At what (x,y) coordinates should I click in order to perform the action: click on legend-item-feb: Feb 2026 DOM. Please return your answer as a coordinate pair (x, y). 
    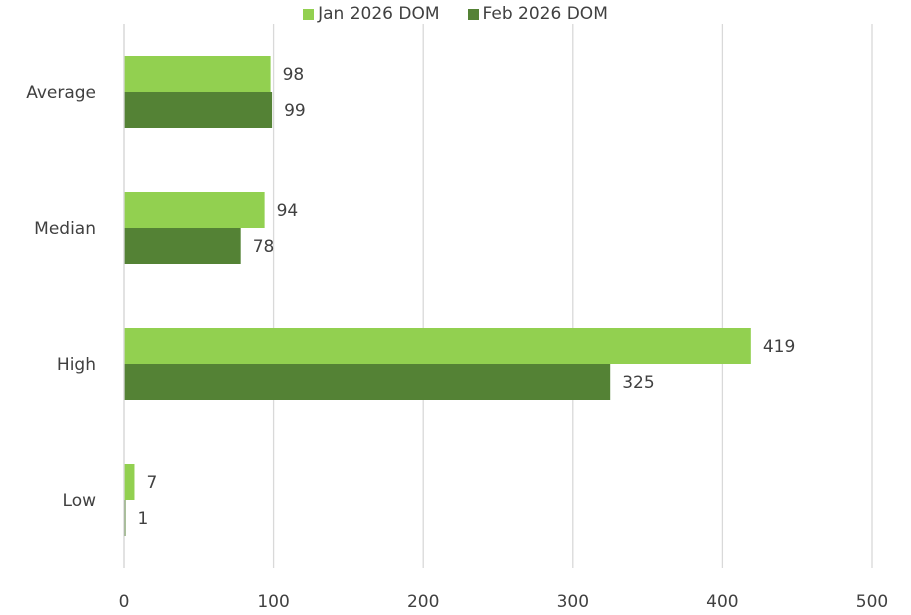
    Looking at the image, I should click on (537, 14).